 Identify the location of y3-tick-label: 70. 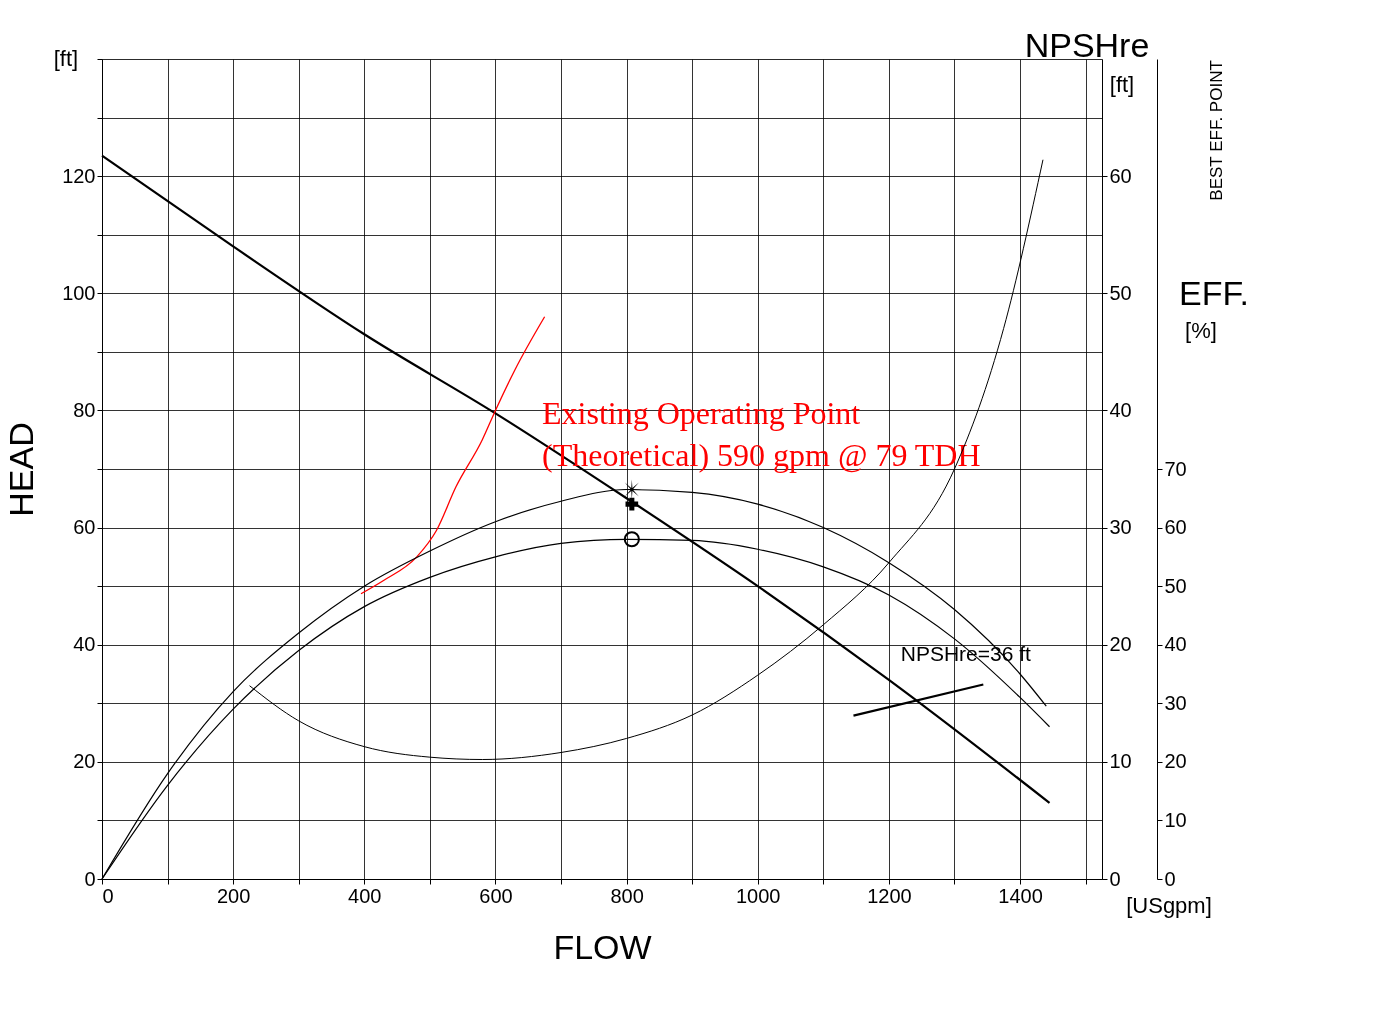
(1175, 468).